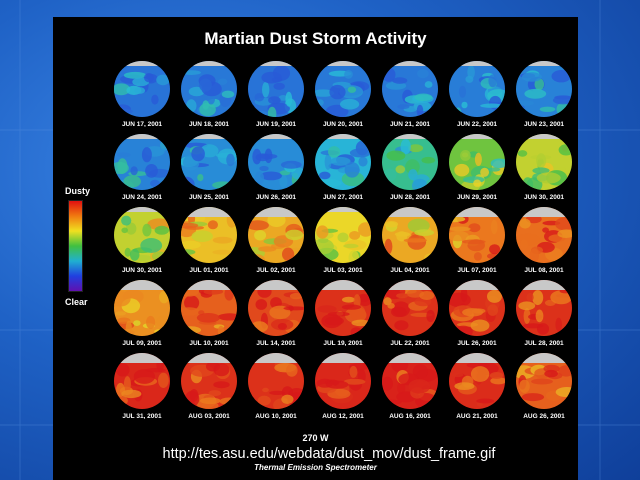  I want to click on globe-frame: JUN 29, 2001, so click(477, 172).